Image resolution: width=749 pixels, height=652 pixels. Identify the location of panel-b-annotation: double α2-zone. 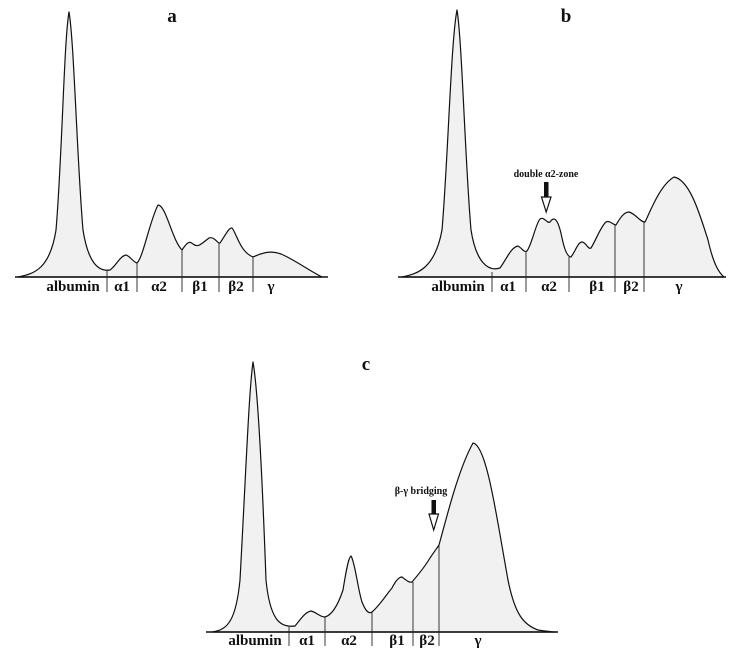
(546, 174).